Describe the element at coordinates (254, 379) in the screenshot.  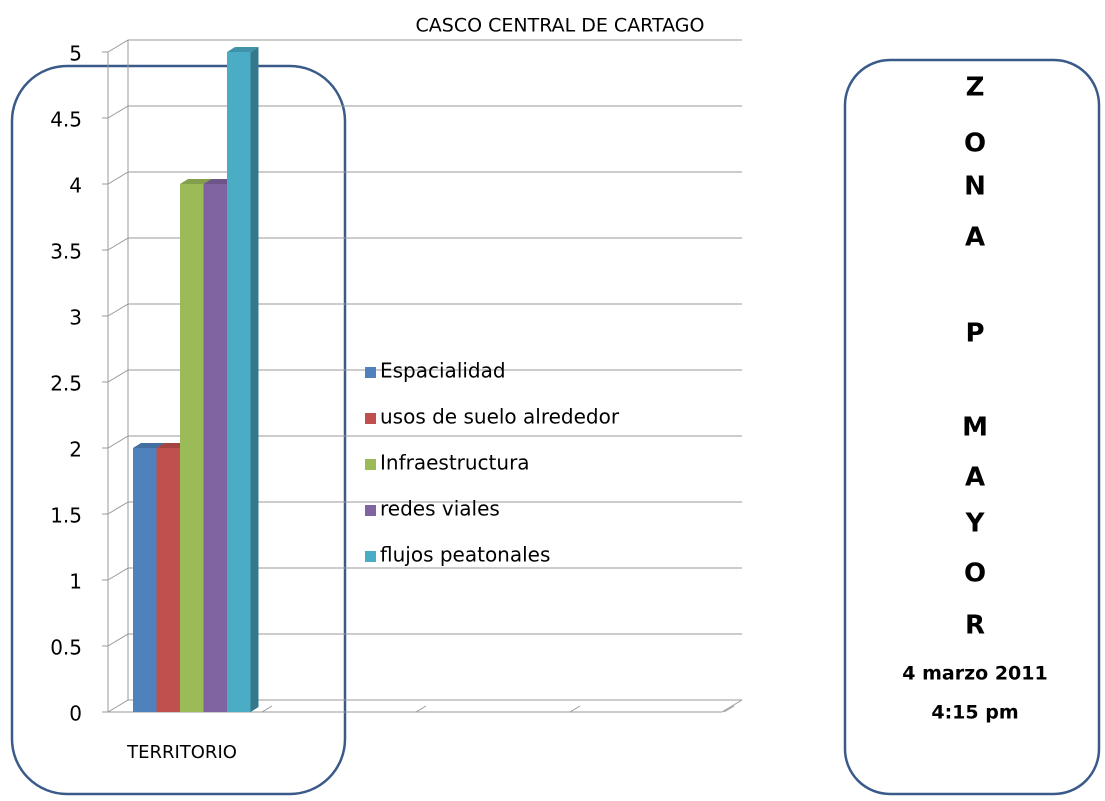
I see `bar-side` at that location.